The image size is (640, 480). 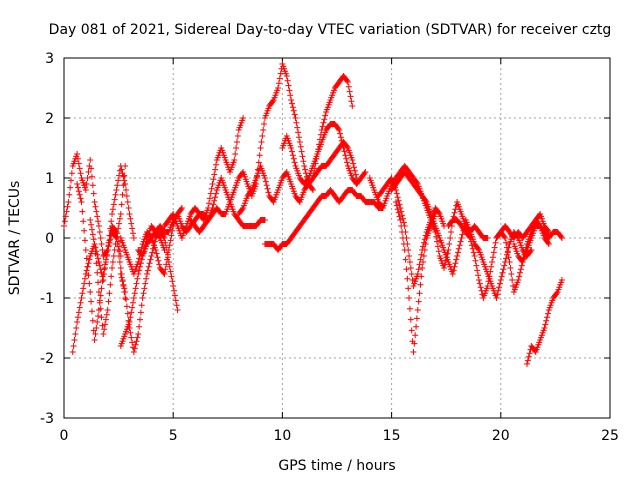 I want to click on y-tick-label: -1, so click(x=47, y=299).